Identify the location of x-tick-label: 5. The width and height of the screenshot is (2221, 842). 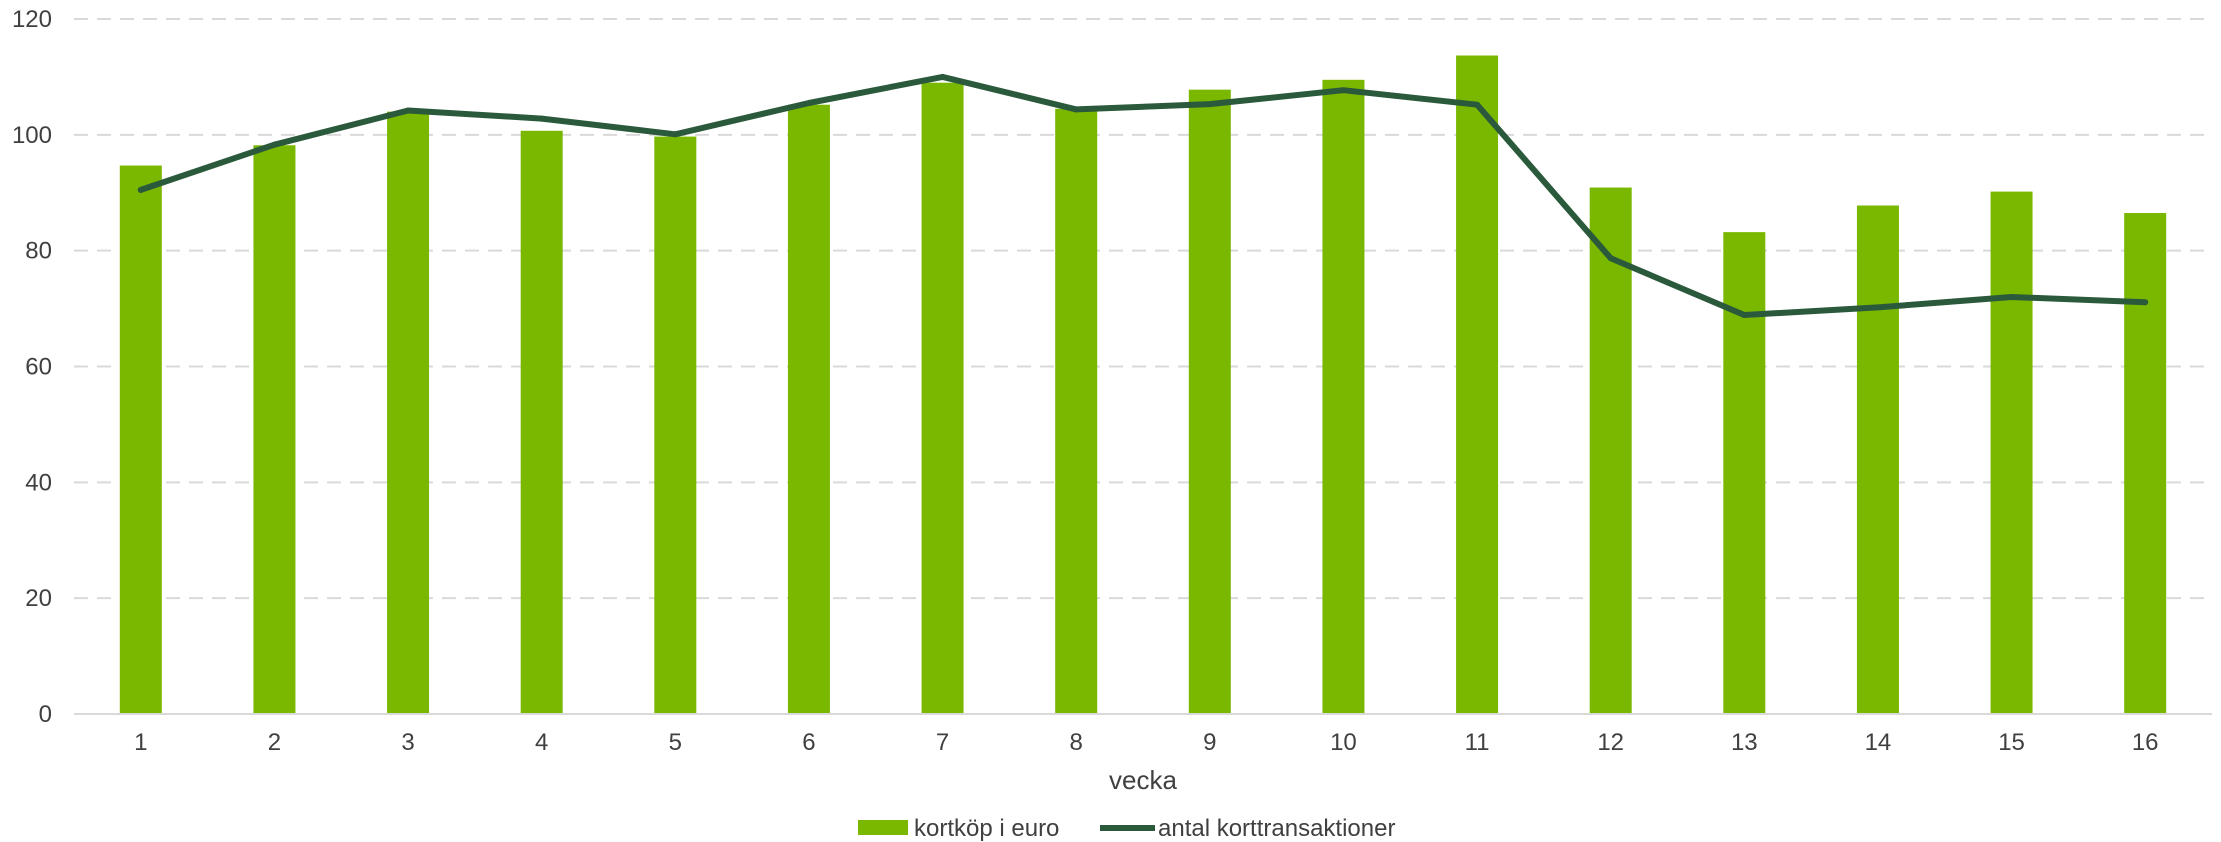
(675, 742).